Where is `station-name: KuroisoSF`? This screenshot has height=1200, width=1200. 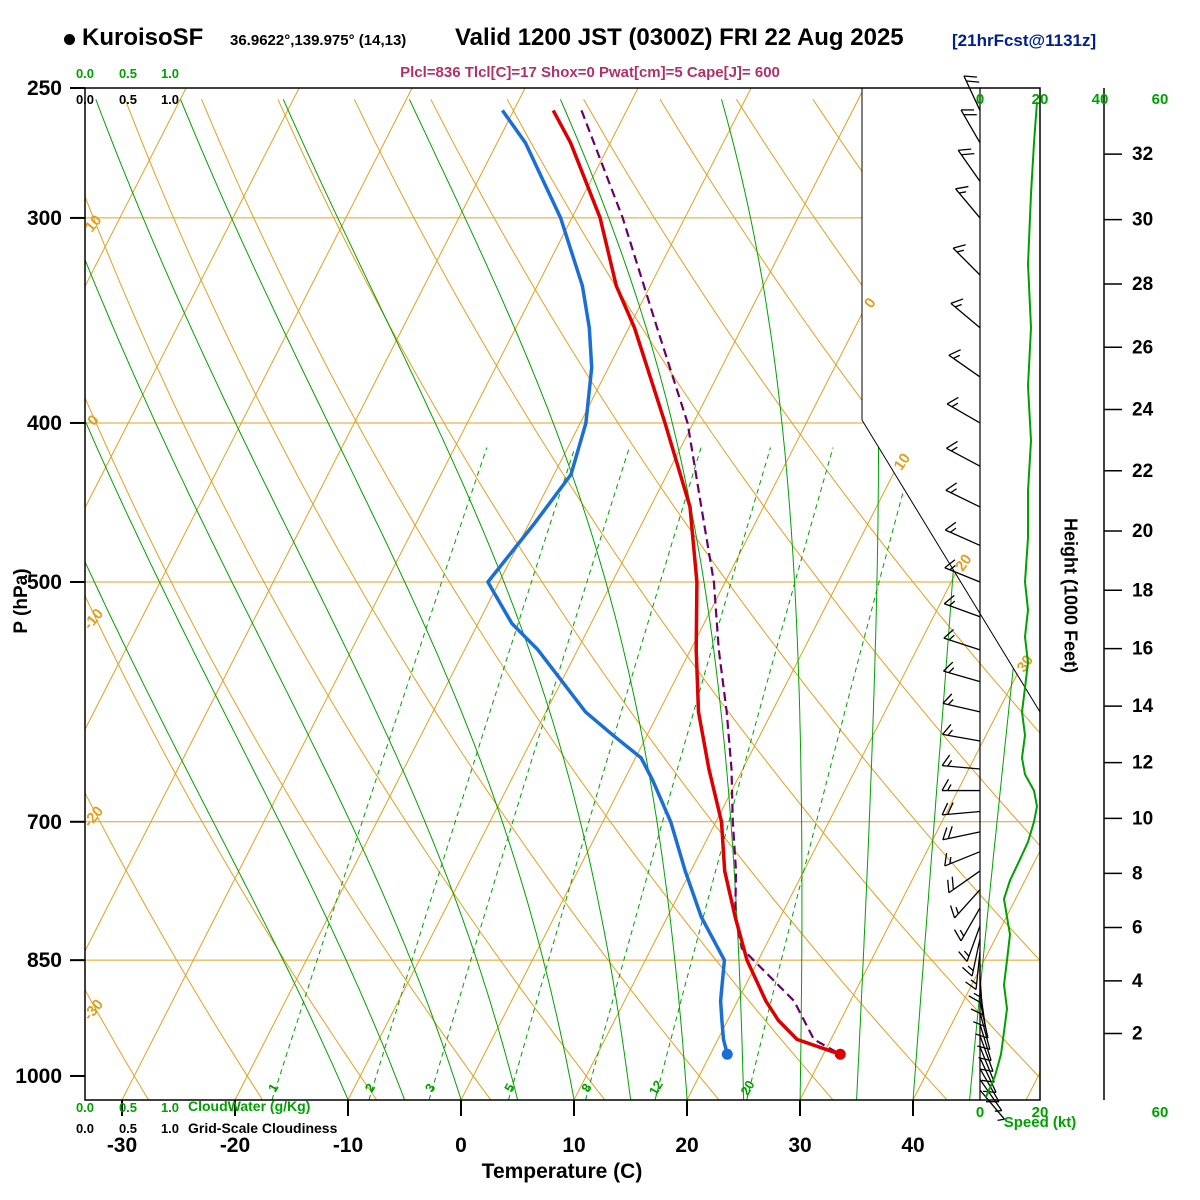 station-name: KuroisoSF is located at coordinates (143, 37).